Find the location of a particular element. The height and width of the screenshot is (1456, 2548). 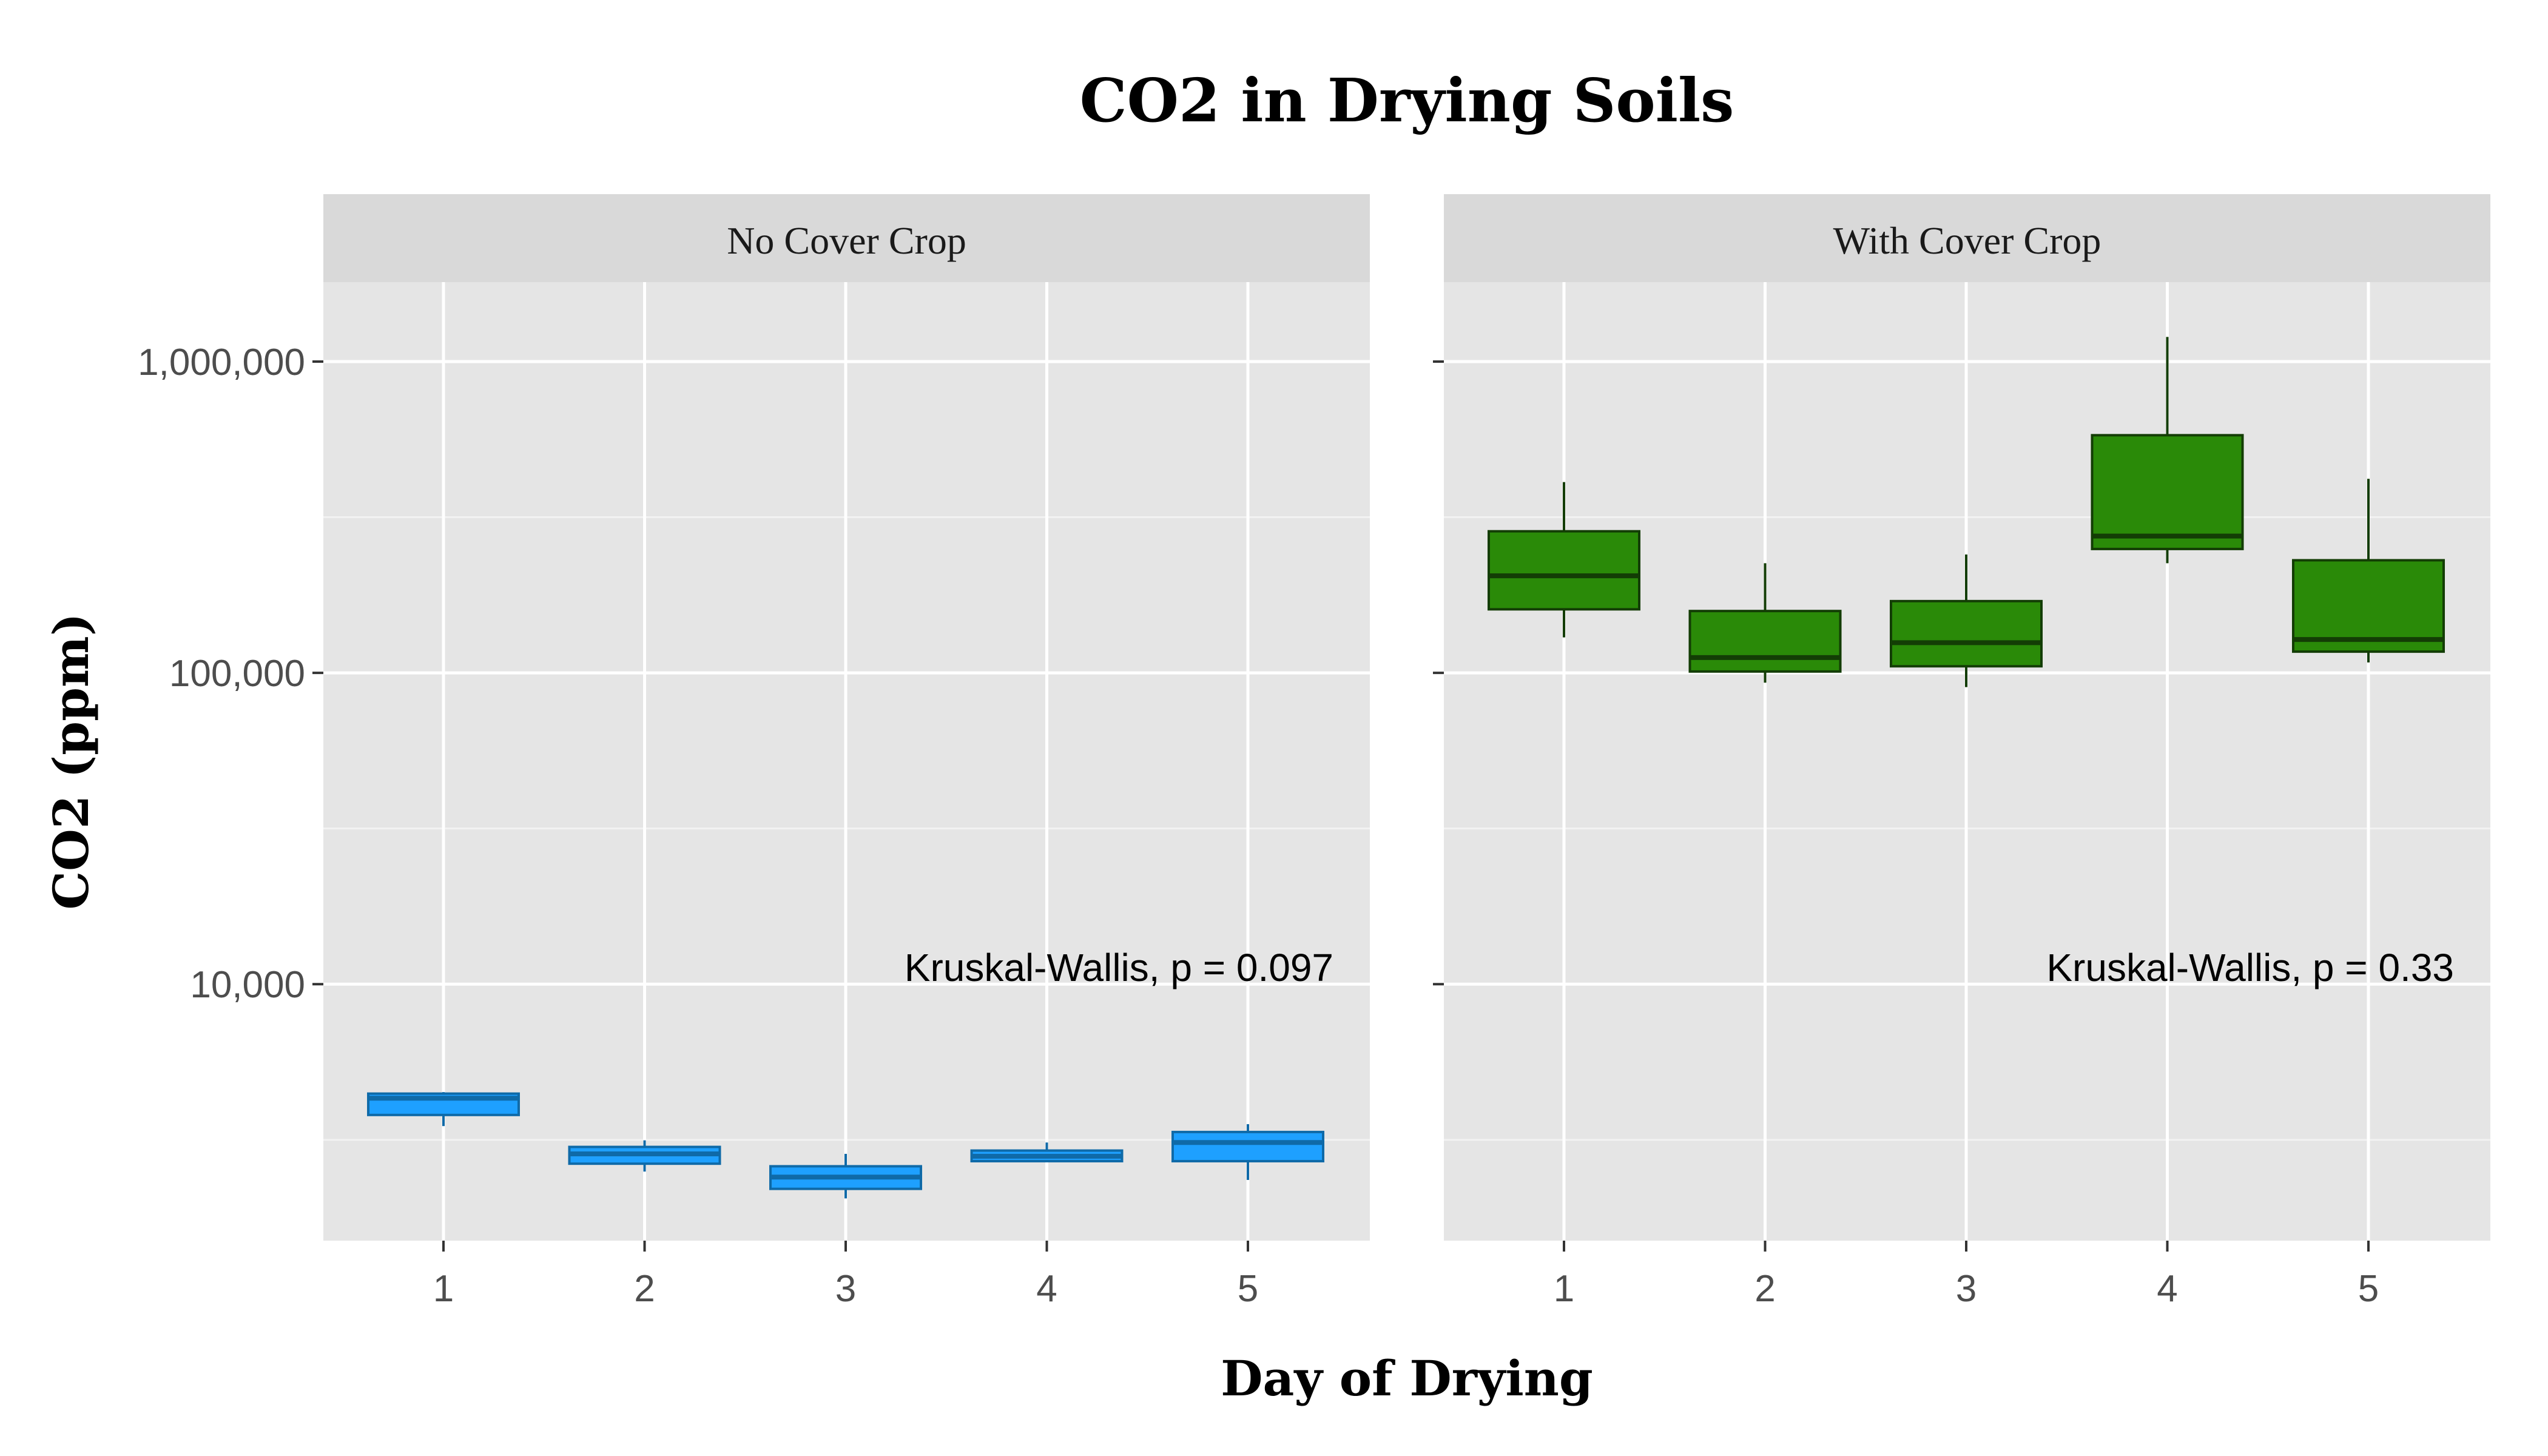

kruskal-wallis-annotation: Kruskal-Wallis, p = 0.33 is located at coordinates (2250, 967).